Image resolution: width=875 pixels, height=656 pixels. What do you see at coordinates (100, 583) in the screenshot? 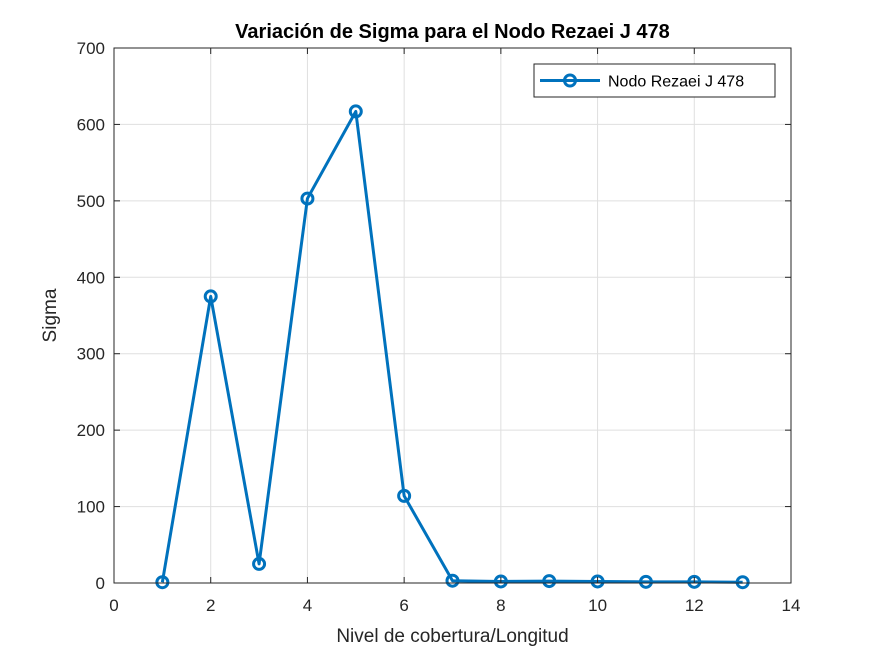
I see `y-tick-label: 0` at bounding box center [100, 583].